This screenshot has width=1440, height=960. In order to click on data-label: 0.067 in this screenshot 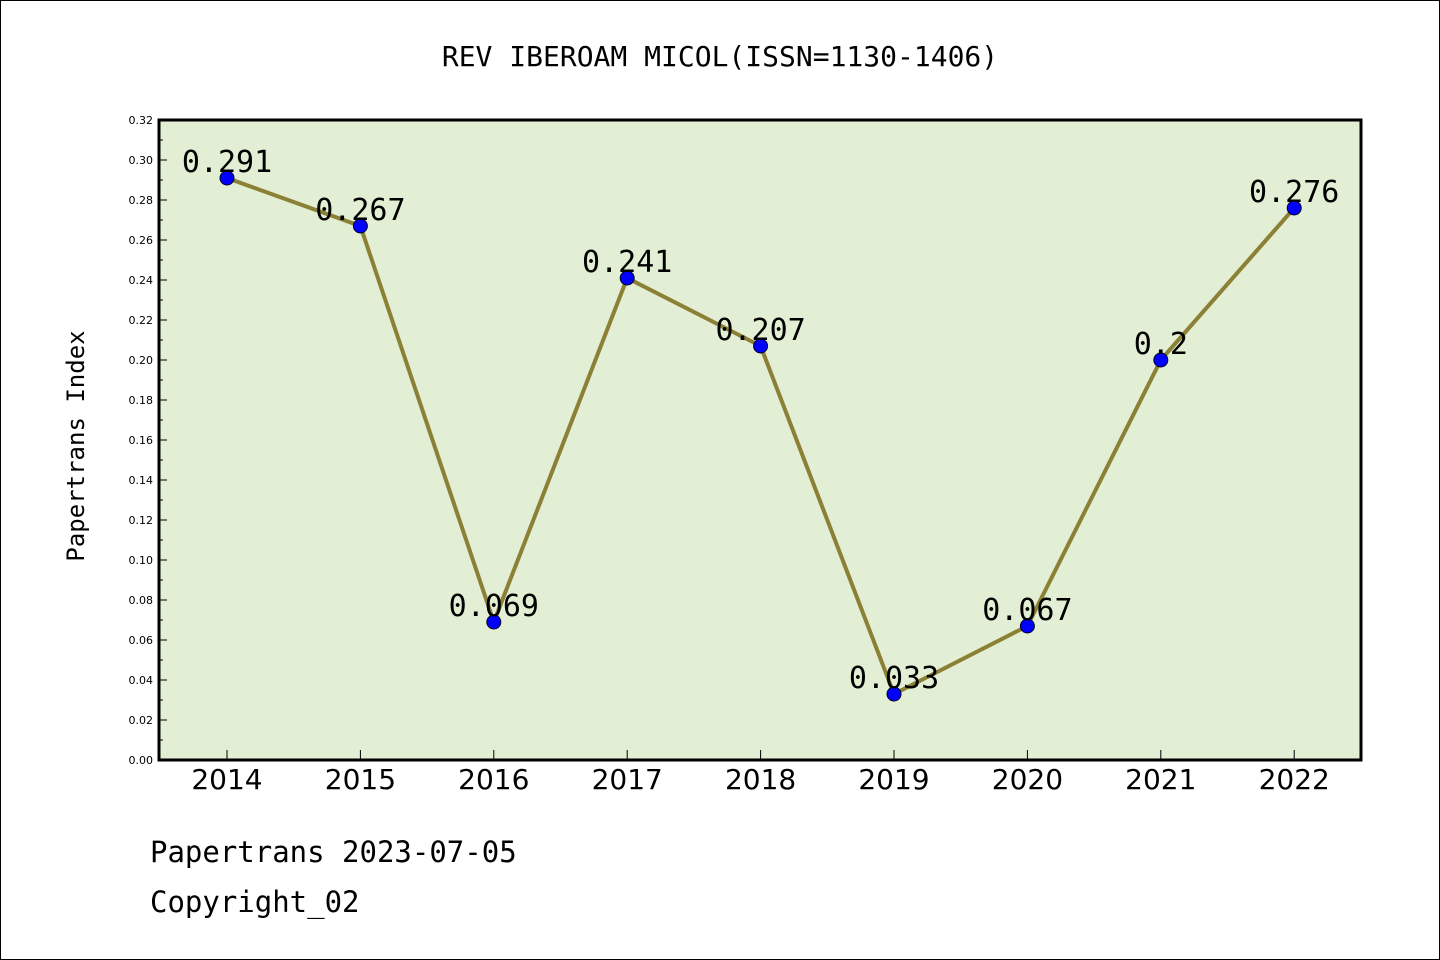, I will do `click(1027, 610)`.